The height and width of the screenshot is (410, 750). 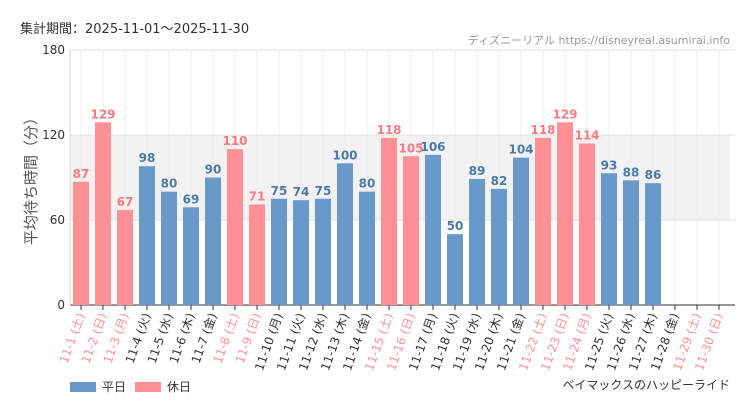 I want to click on y-tick-label: 120, so click(x=53, y=135).